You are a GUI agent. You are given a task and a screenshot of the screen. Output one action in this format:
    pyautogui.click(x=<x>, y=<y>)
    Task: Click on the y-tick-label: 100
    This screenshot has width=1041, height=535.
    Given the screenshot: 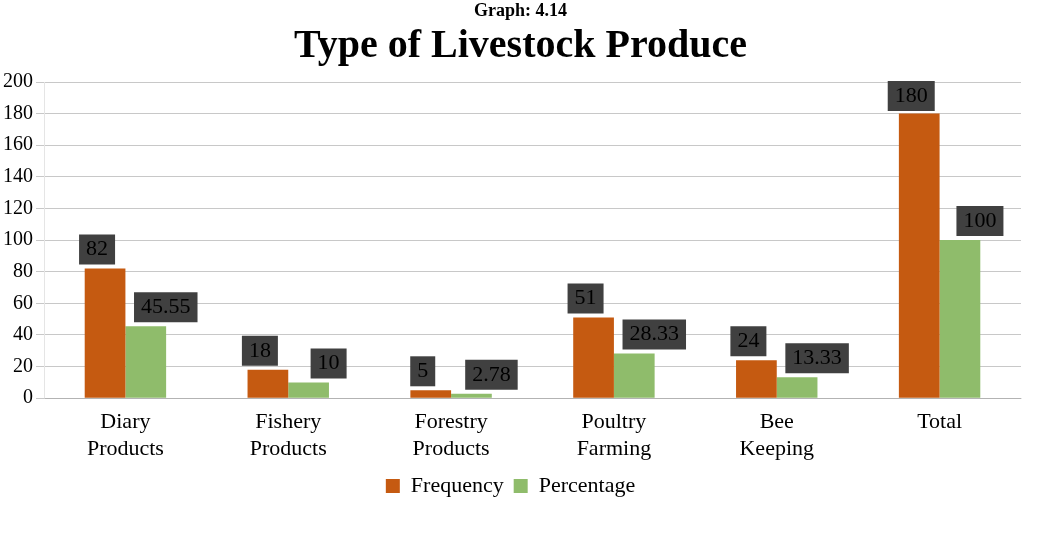 What is the action you would take?
    pyautogui.click(x=18, y=238)
    